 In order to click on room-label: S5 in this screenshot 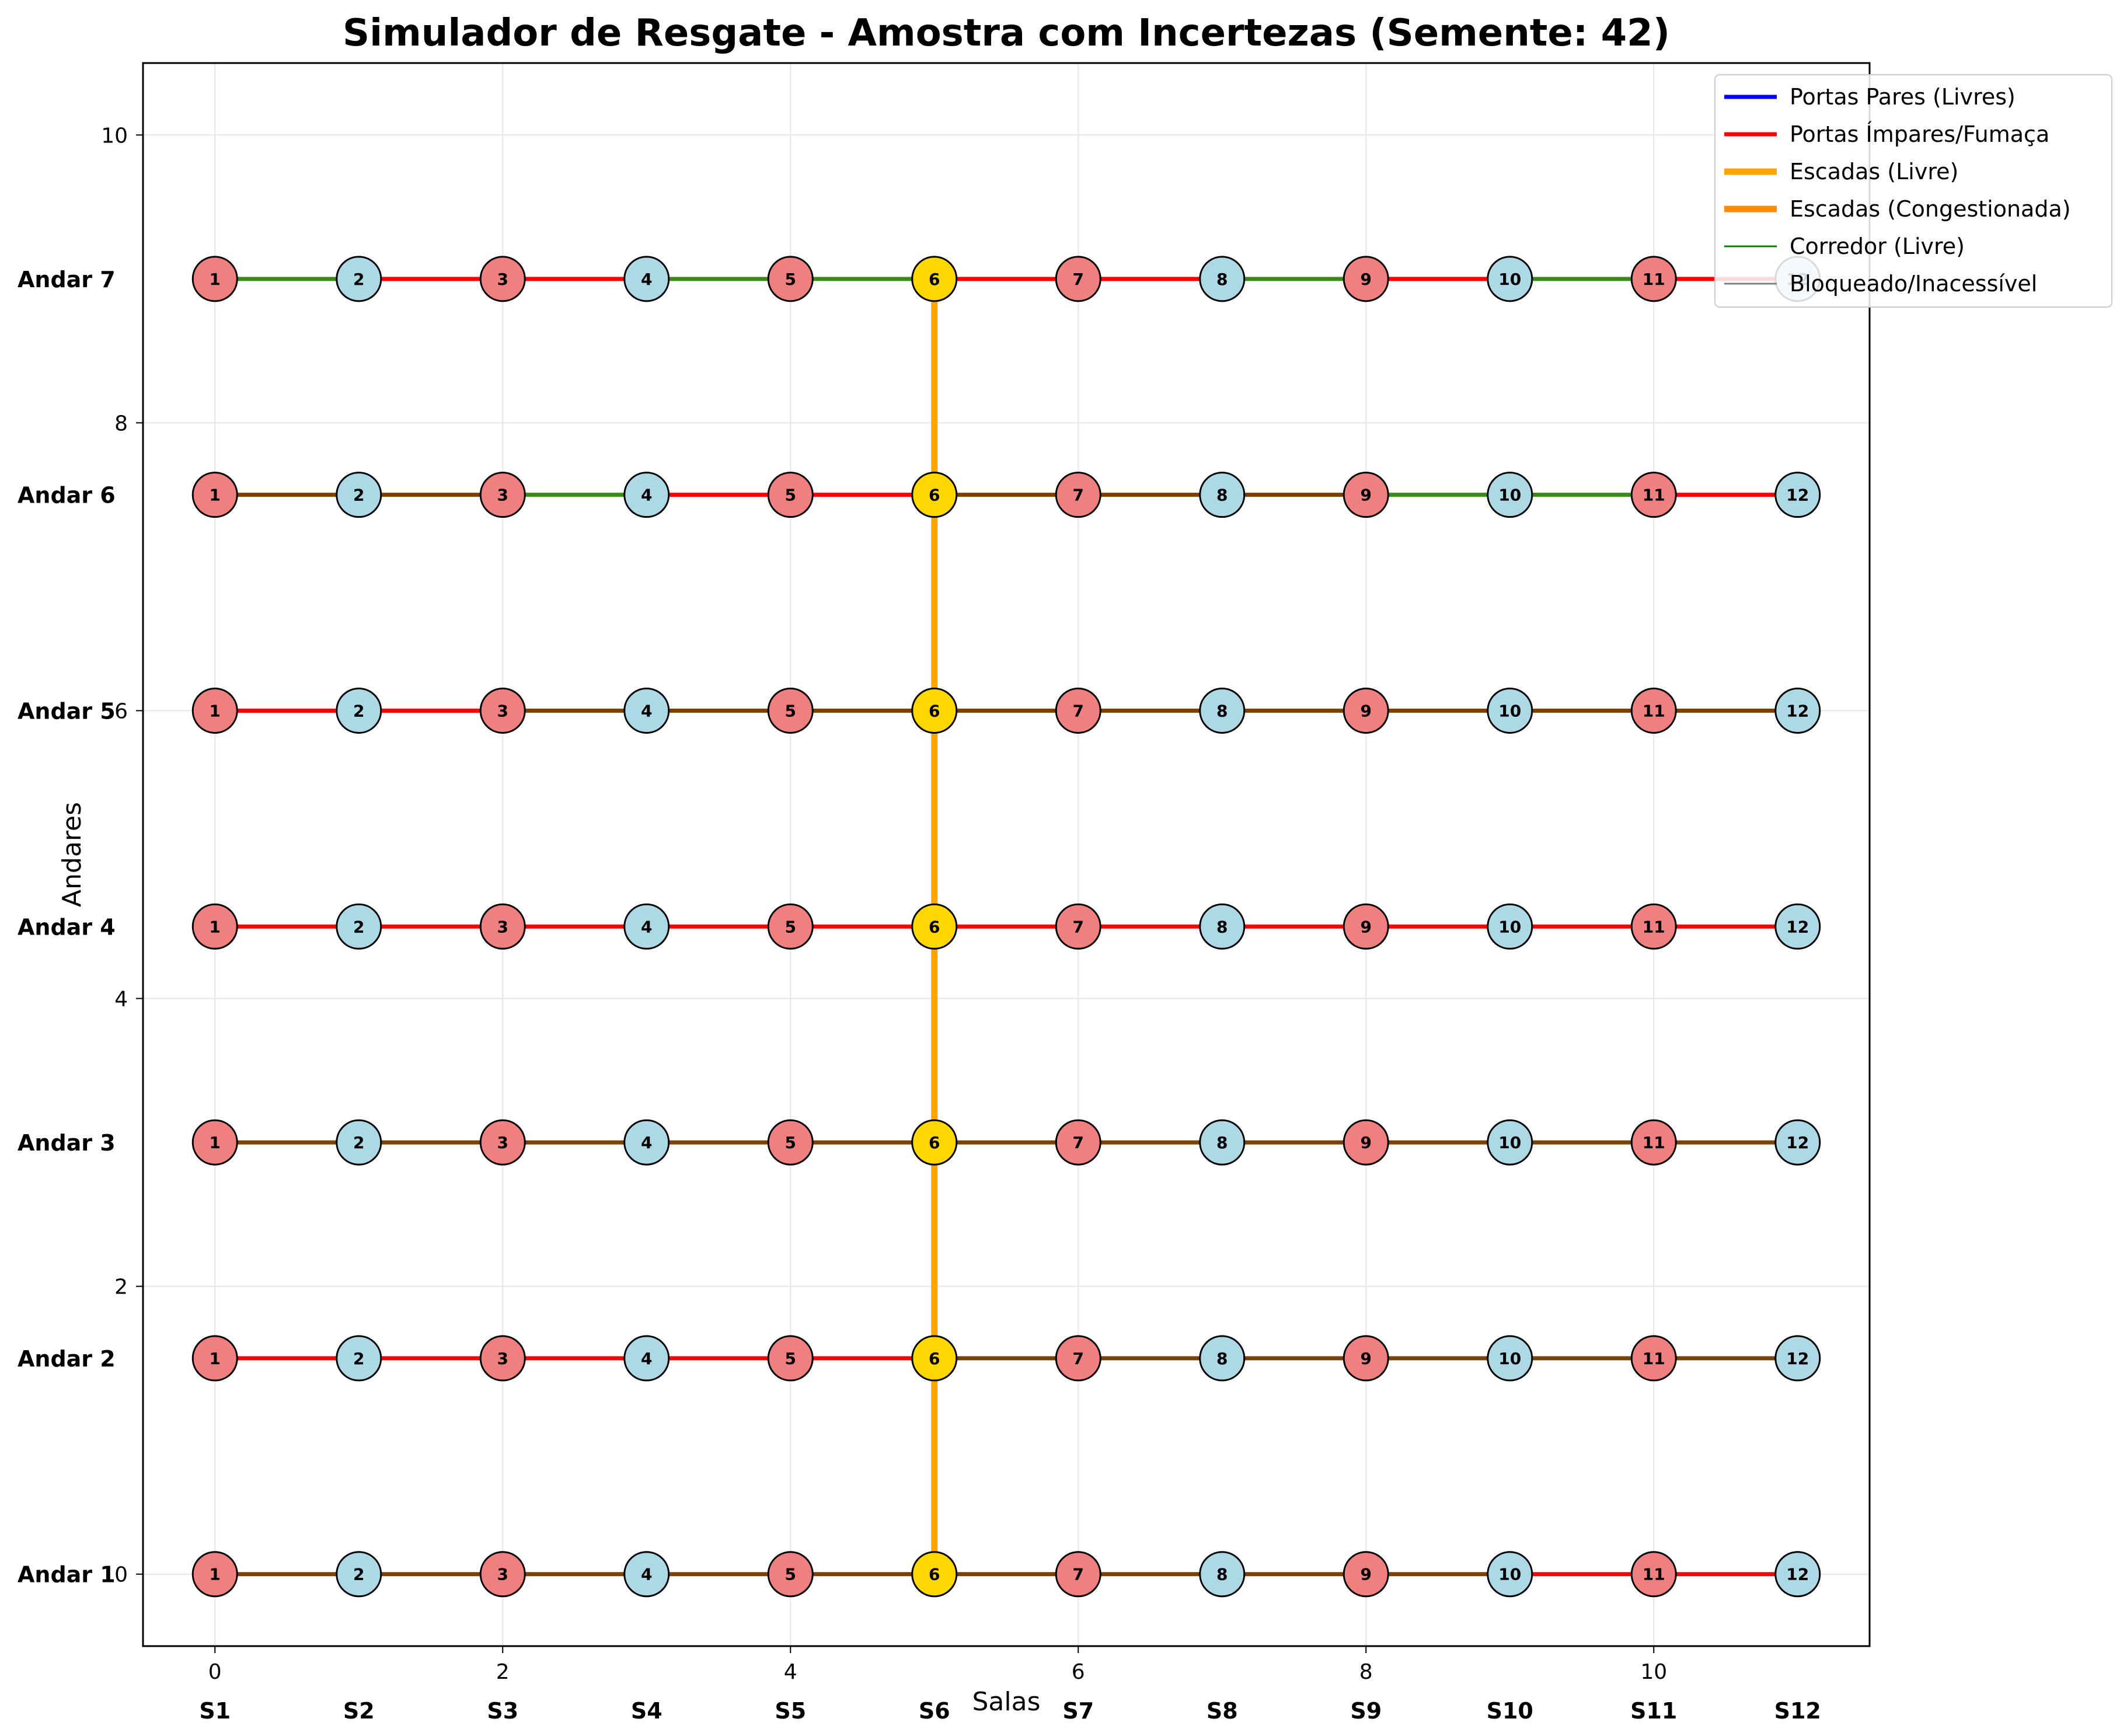, I will do `click(790, 1711)`.